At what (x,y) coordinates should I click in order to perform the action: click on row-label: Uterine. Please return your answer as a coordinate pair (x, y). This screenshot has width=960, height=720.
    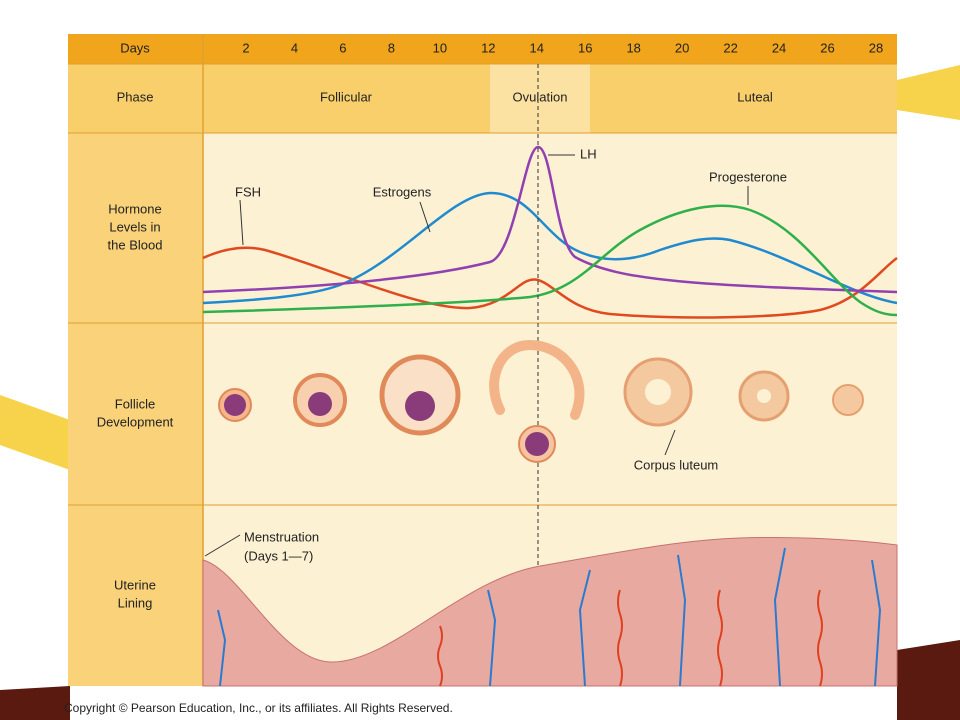
    Looking at the image, I should click on (135, 584).